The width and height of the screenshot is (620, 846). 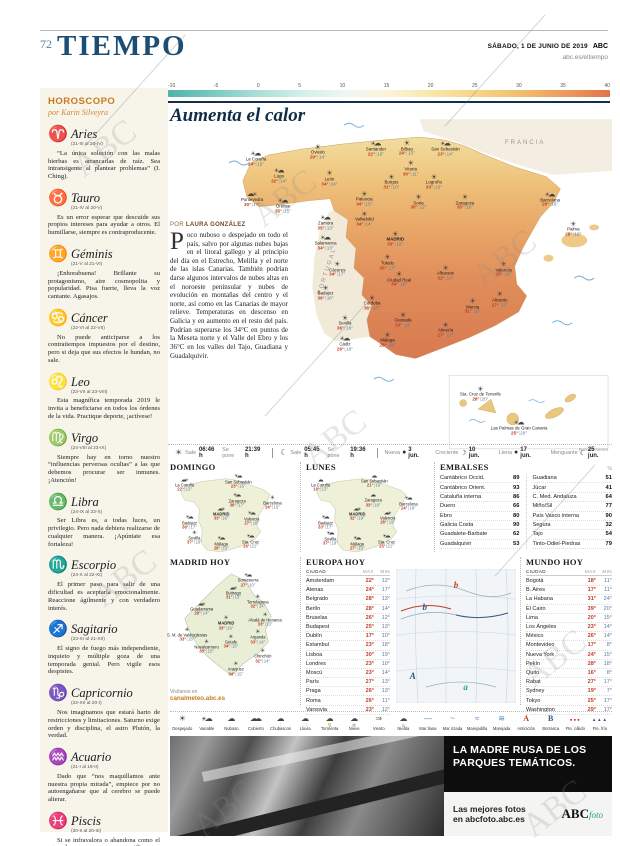 What do you see at coordinates (480, 488) in the screenshot?
I see `reservoir-row: Cantábrico Orient. 93` at bounding box center [480, 488].